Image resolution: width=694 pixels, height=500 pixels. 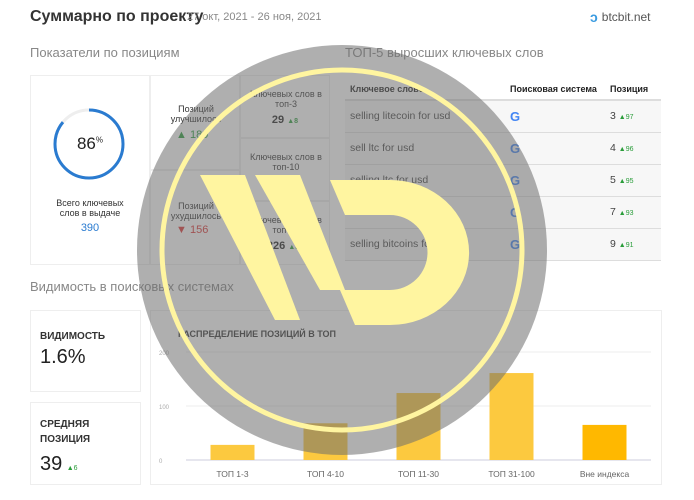 I want to click on worsened-label: Позиций ухудшилось, so click(x=196, y=211).